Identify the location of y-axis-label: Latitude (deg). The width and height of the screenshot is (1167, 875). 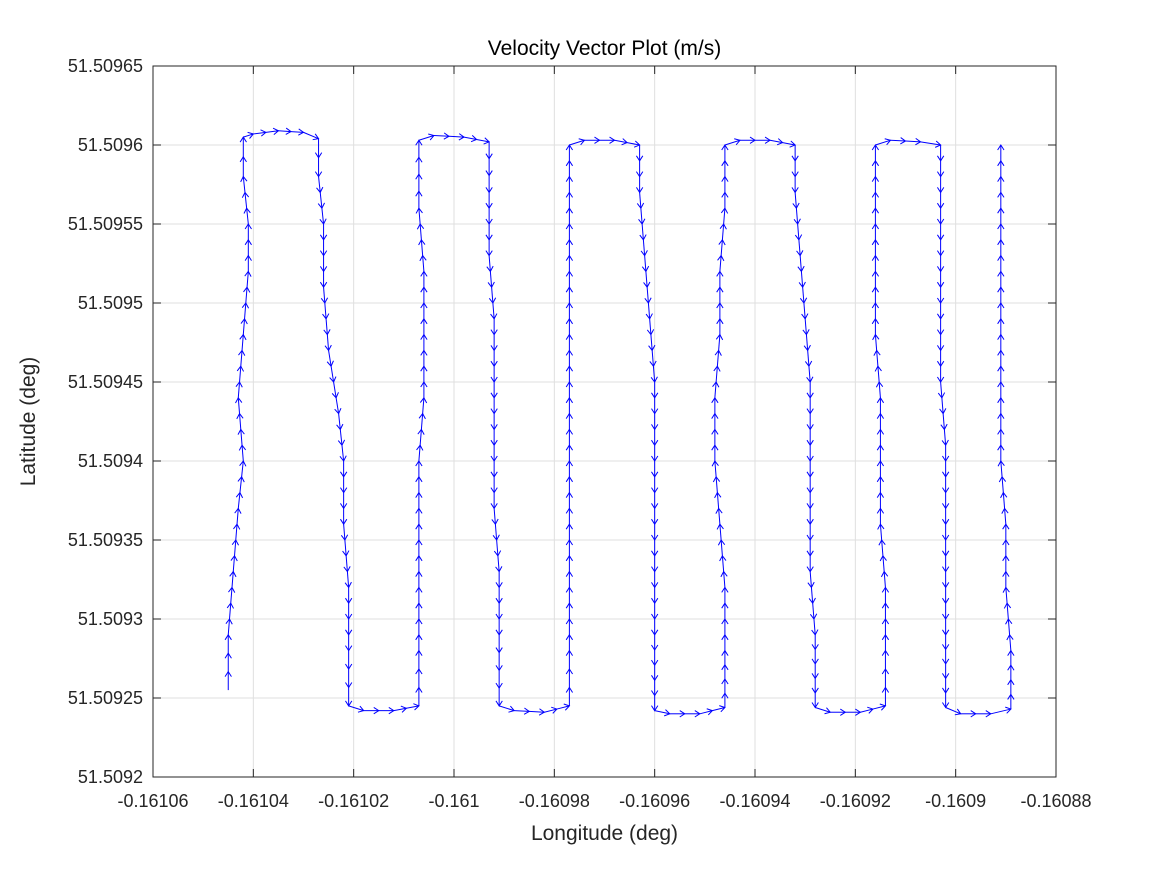
(28, 422).